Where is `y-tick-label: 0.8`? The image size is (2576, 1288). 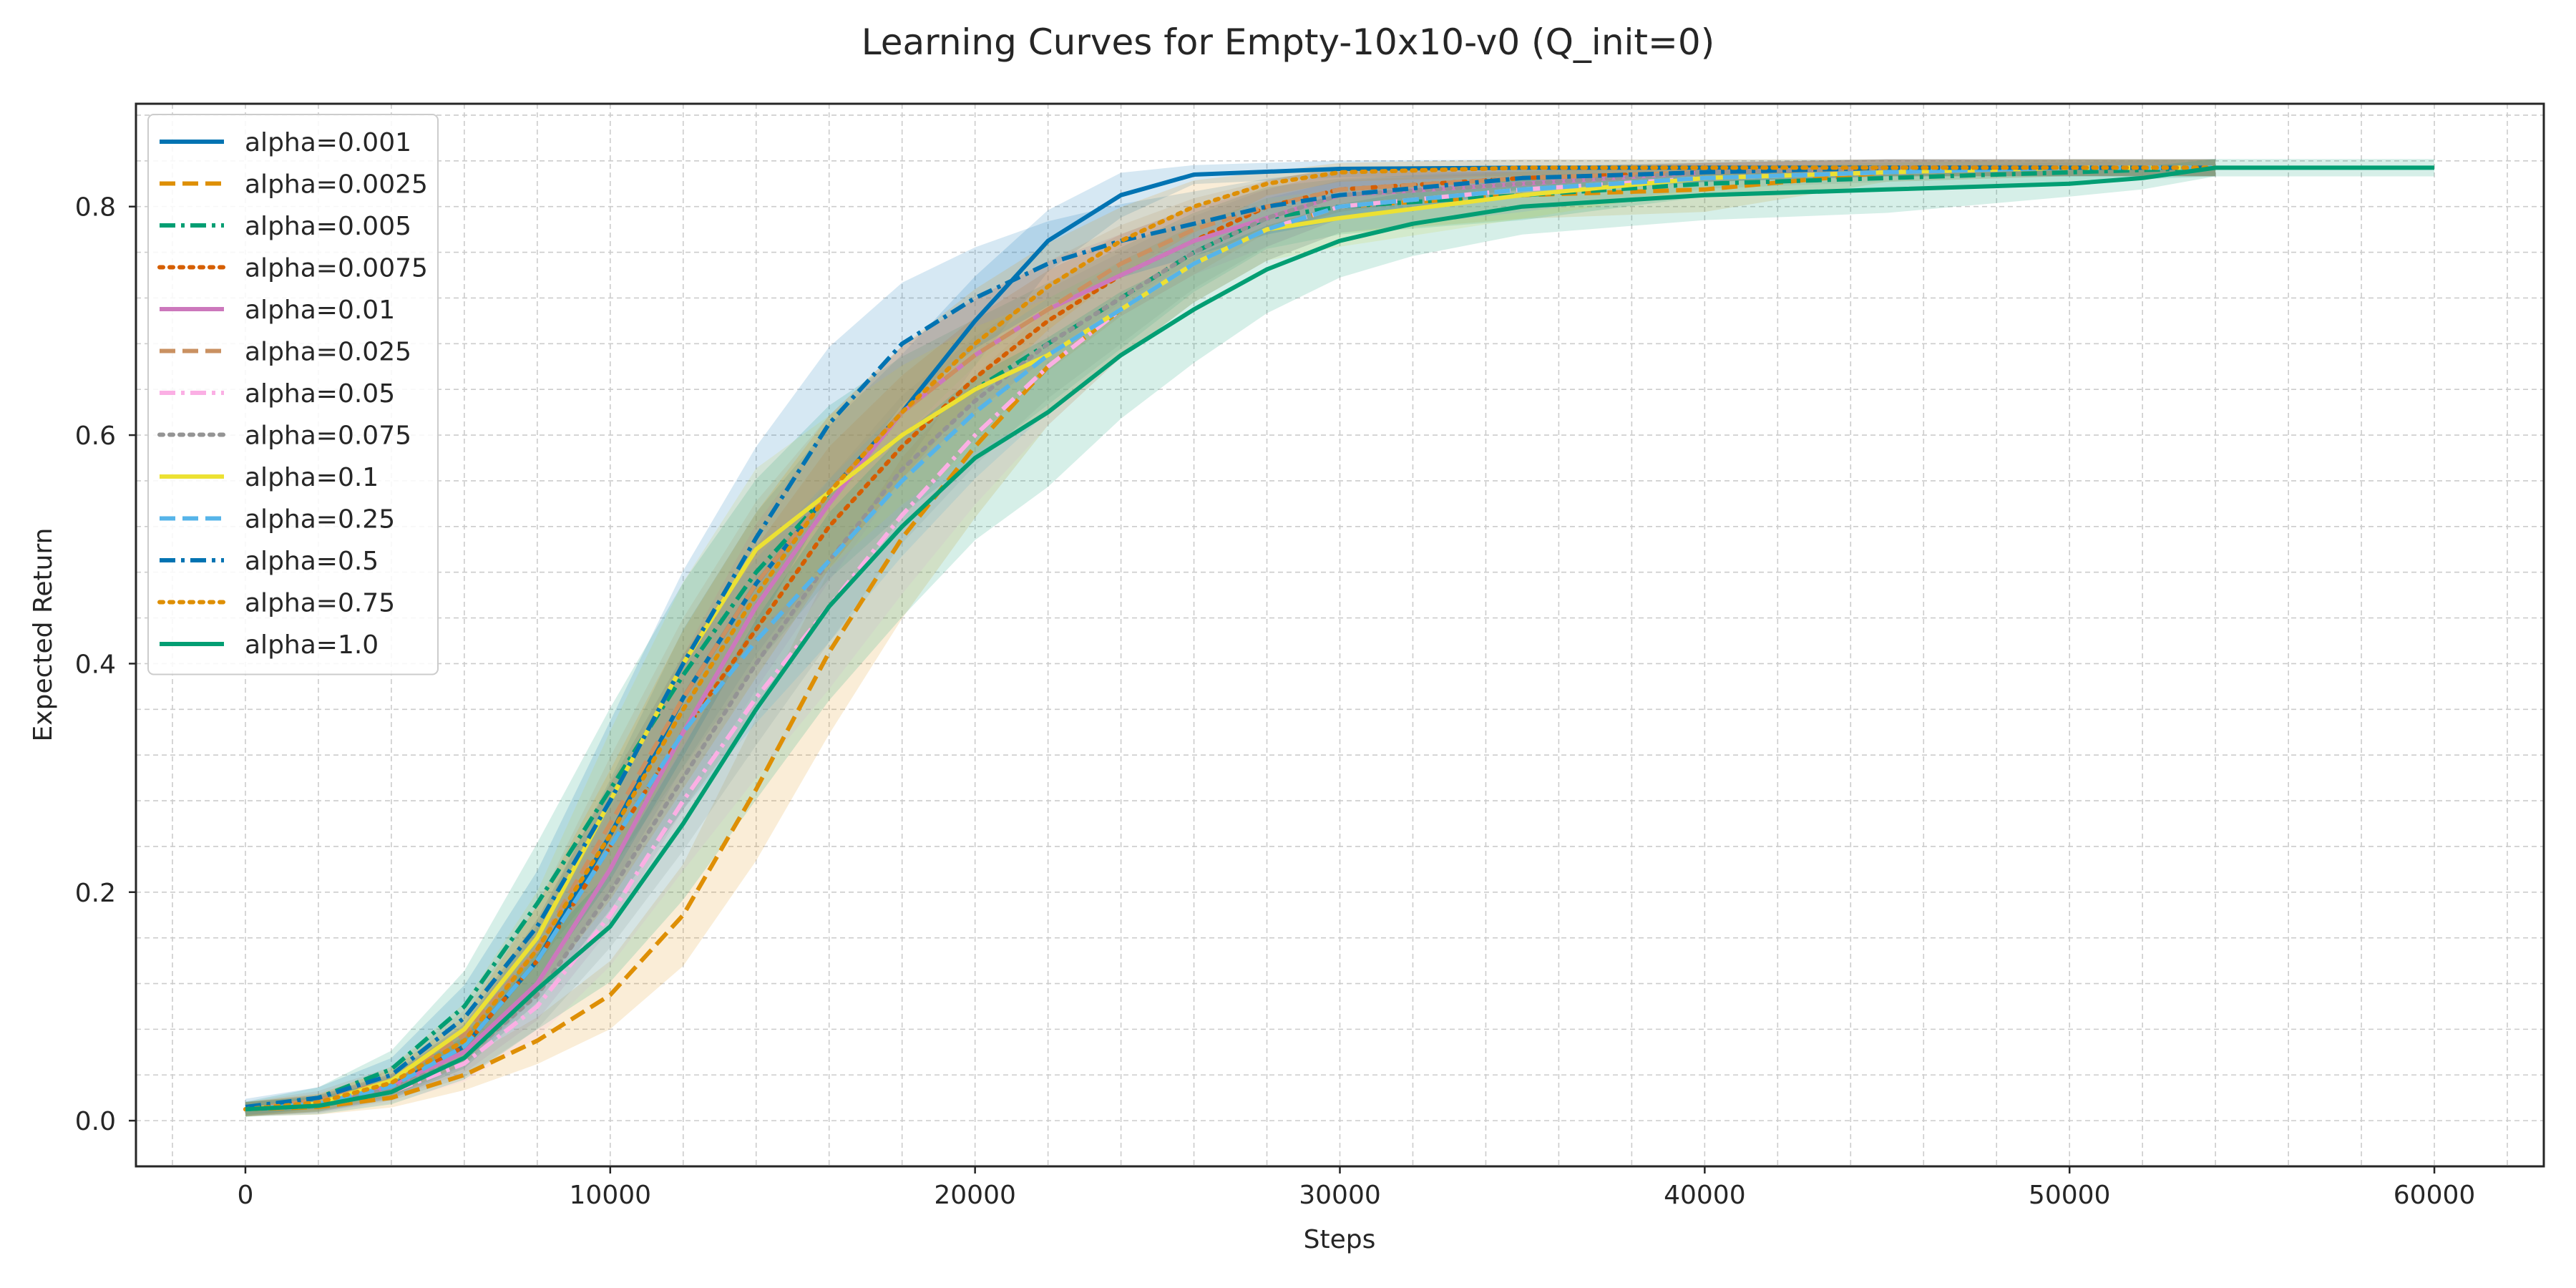
y-tick-label: 0.8 is located at coordinates (95, 208).